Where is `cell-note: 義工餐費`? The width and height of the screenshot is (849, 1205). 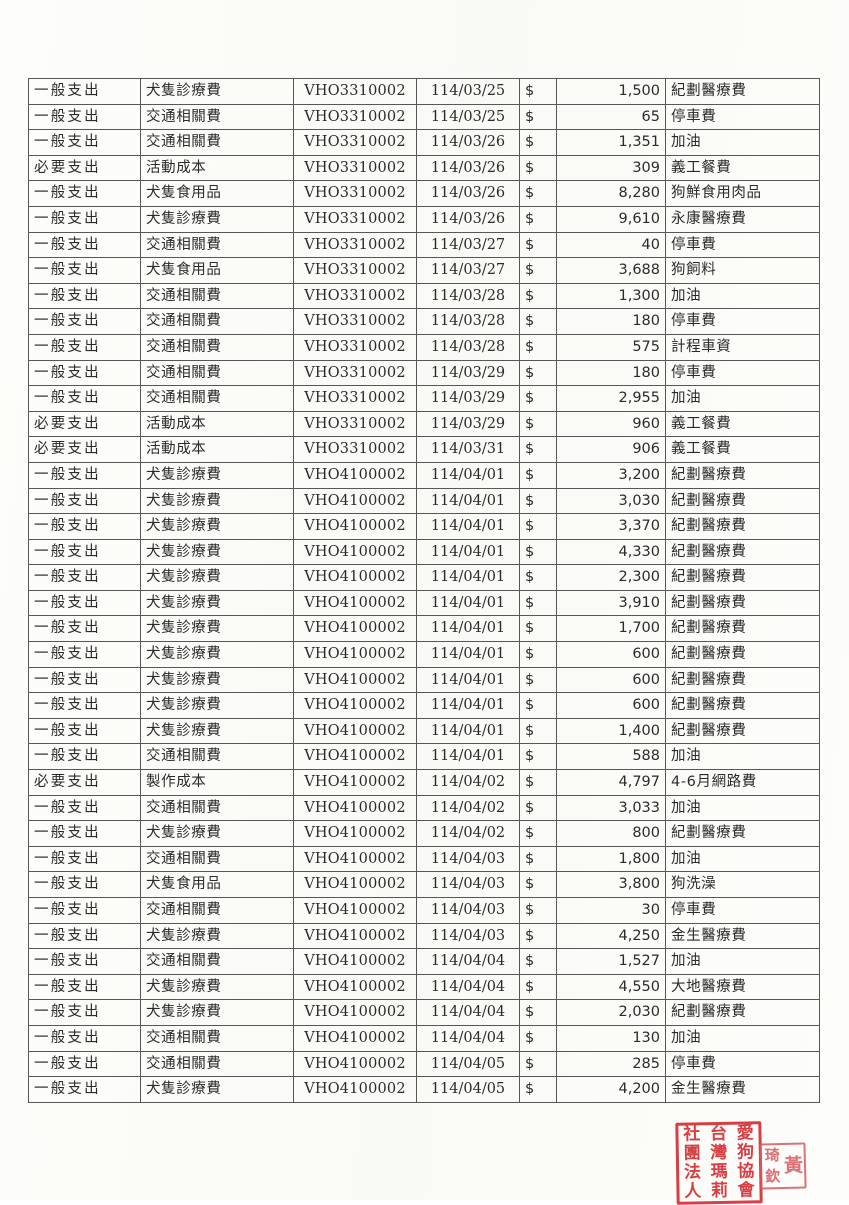
cell-note: 義工餐費 is located at coordinates (742, 168).